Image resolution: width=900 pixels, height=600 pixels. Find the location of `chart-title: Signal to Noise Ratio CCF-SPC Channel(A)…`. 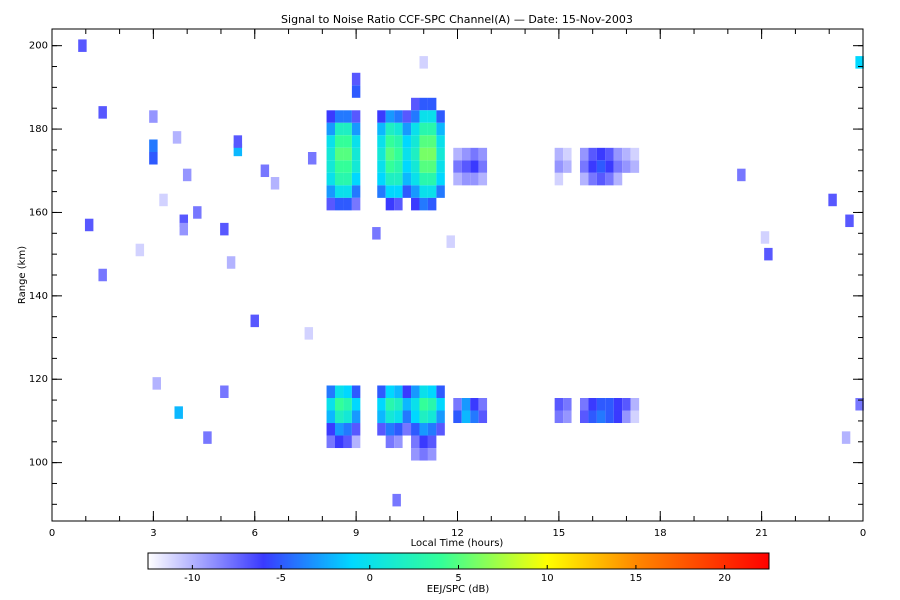

chart-title: Signal to Noise Ratio CCF-SPC Channel(A)… is located at coordinates (457, 19).